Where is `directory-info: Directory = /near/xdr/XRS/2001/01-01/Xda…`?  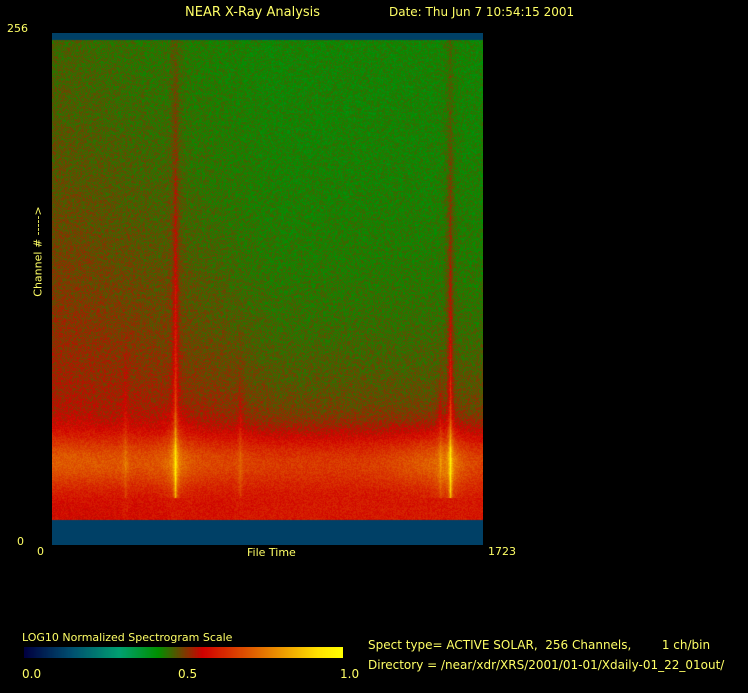
directory-info: Directory = /near/xdr/XRS/2001/01-01/Xda… is located at coordinates (546, 665).